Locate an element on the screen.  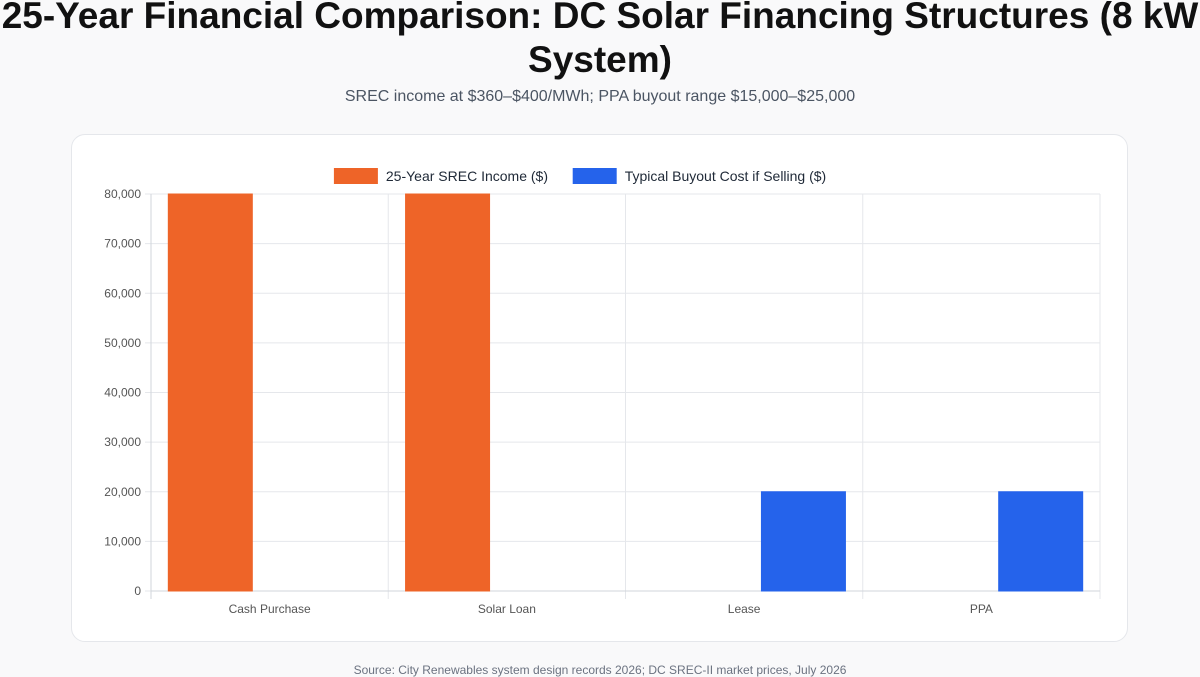
x-tick-label: Solar Loan is located at coordinates (507, 609).